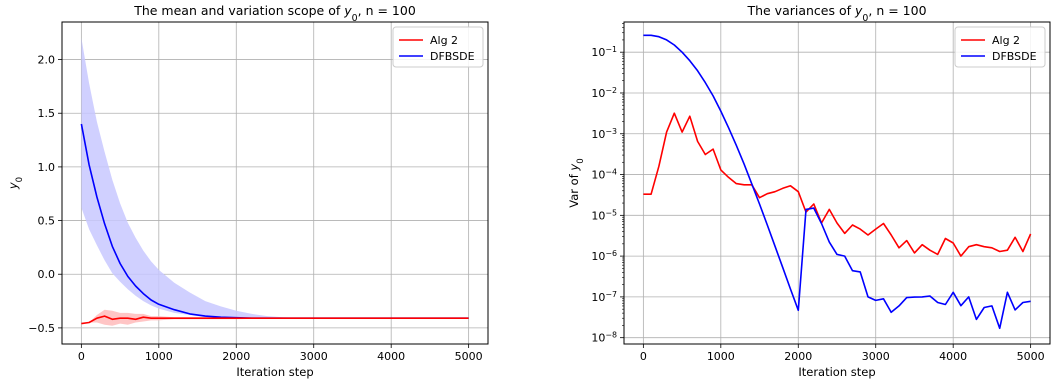 Image resolution: width=1051 pixels, height=383 pixels. Describe the element at coordinates (800, 10) in the screenshot. I see `chart-title-part: The variances of` at that location.